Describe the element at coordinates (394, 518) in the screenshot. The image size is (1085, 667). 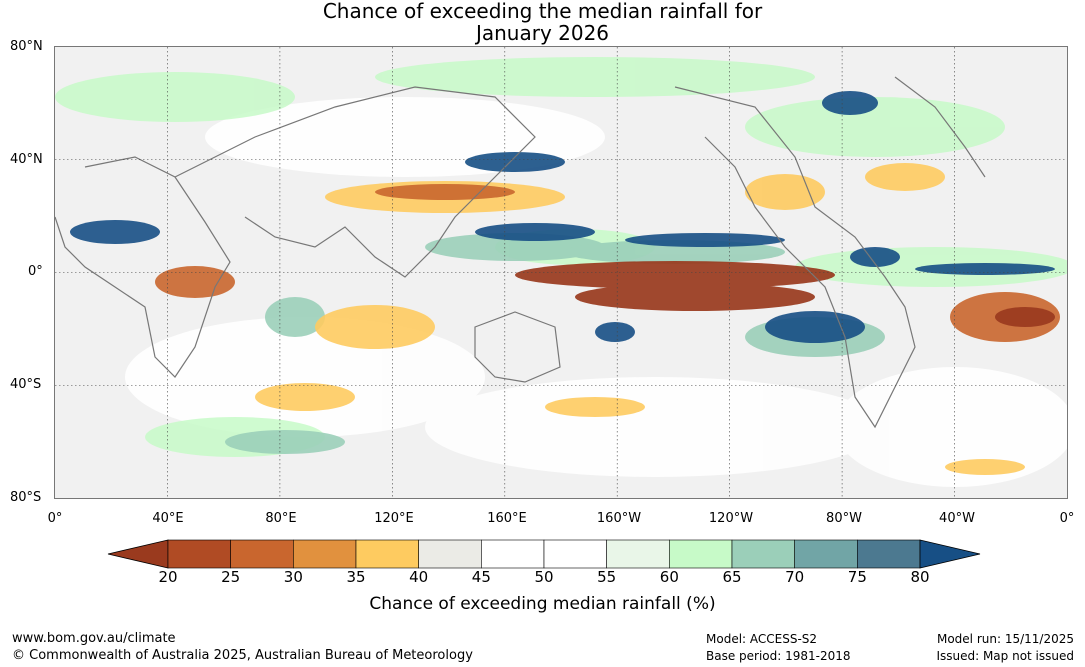
I see `lon-label-120e: 120°E` at that location.